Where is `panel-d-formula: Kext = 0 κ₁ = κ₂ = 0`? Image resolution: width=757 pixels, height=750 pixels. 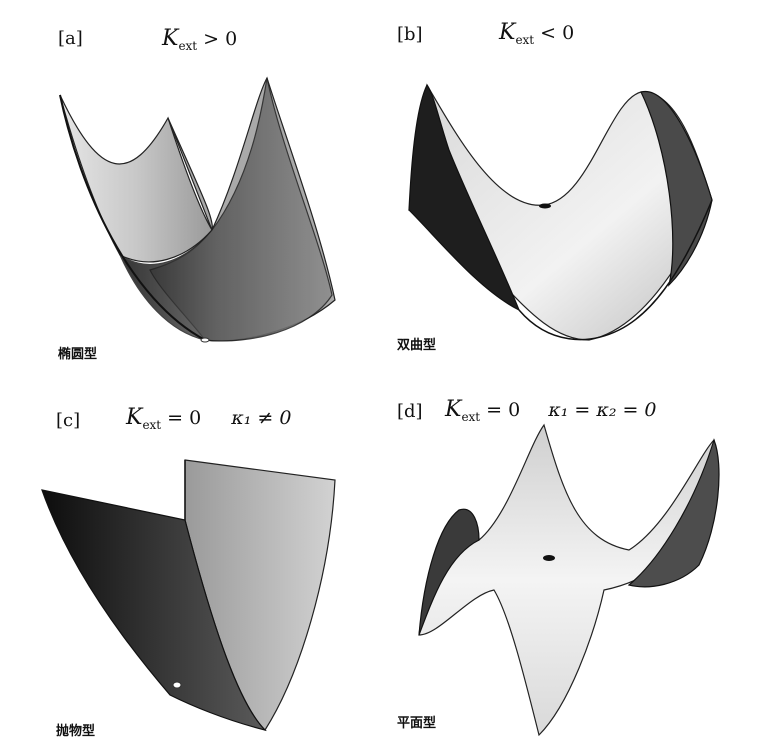 panel-d-formula: Kext = 0 κ₁ = κ₂ = 0 is located at coordinates (551, 410).